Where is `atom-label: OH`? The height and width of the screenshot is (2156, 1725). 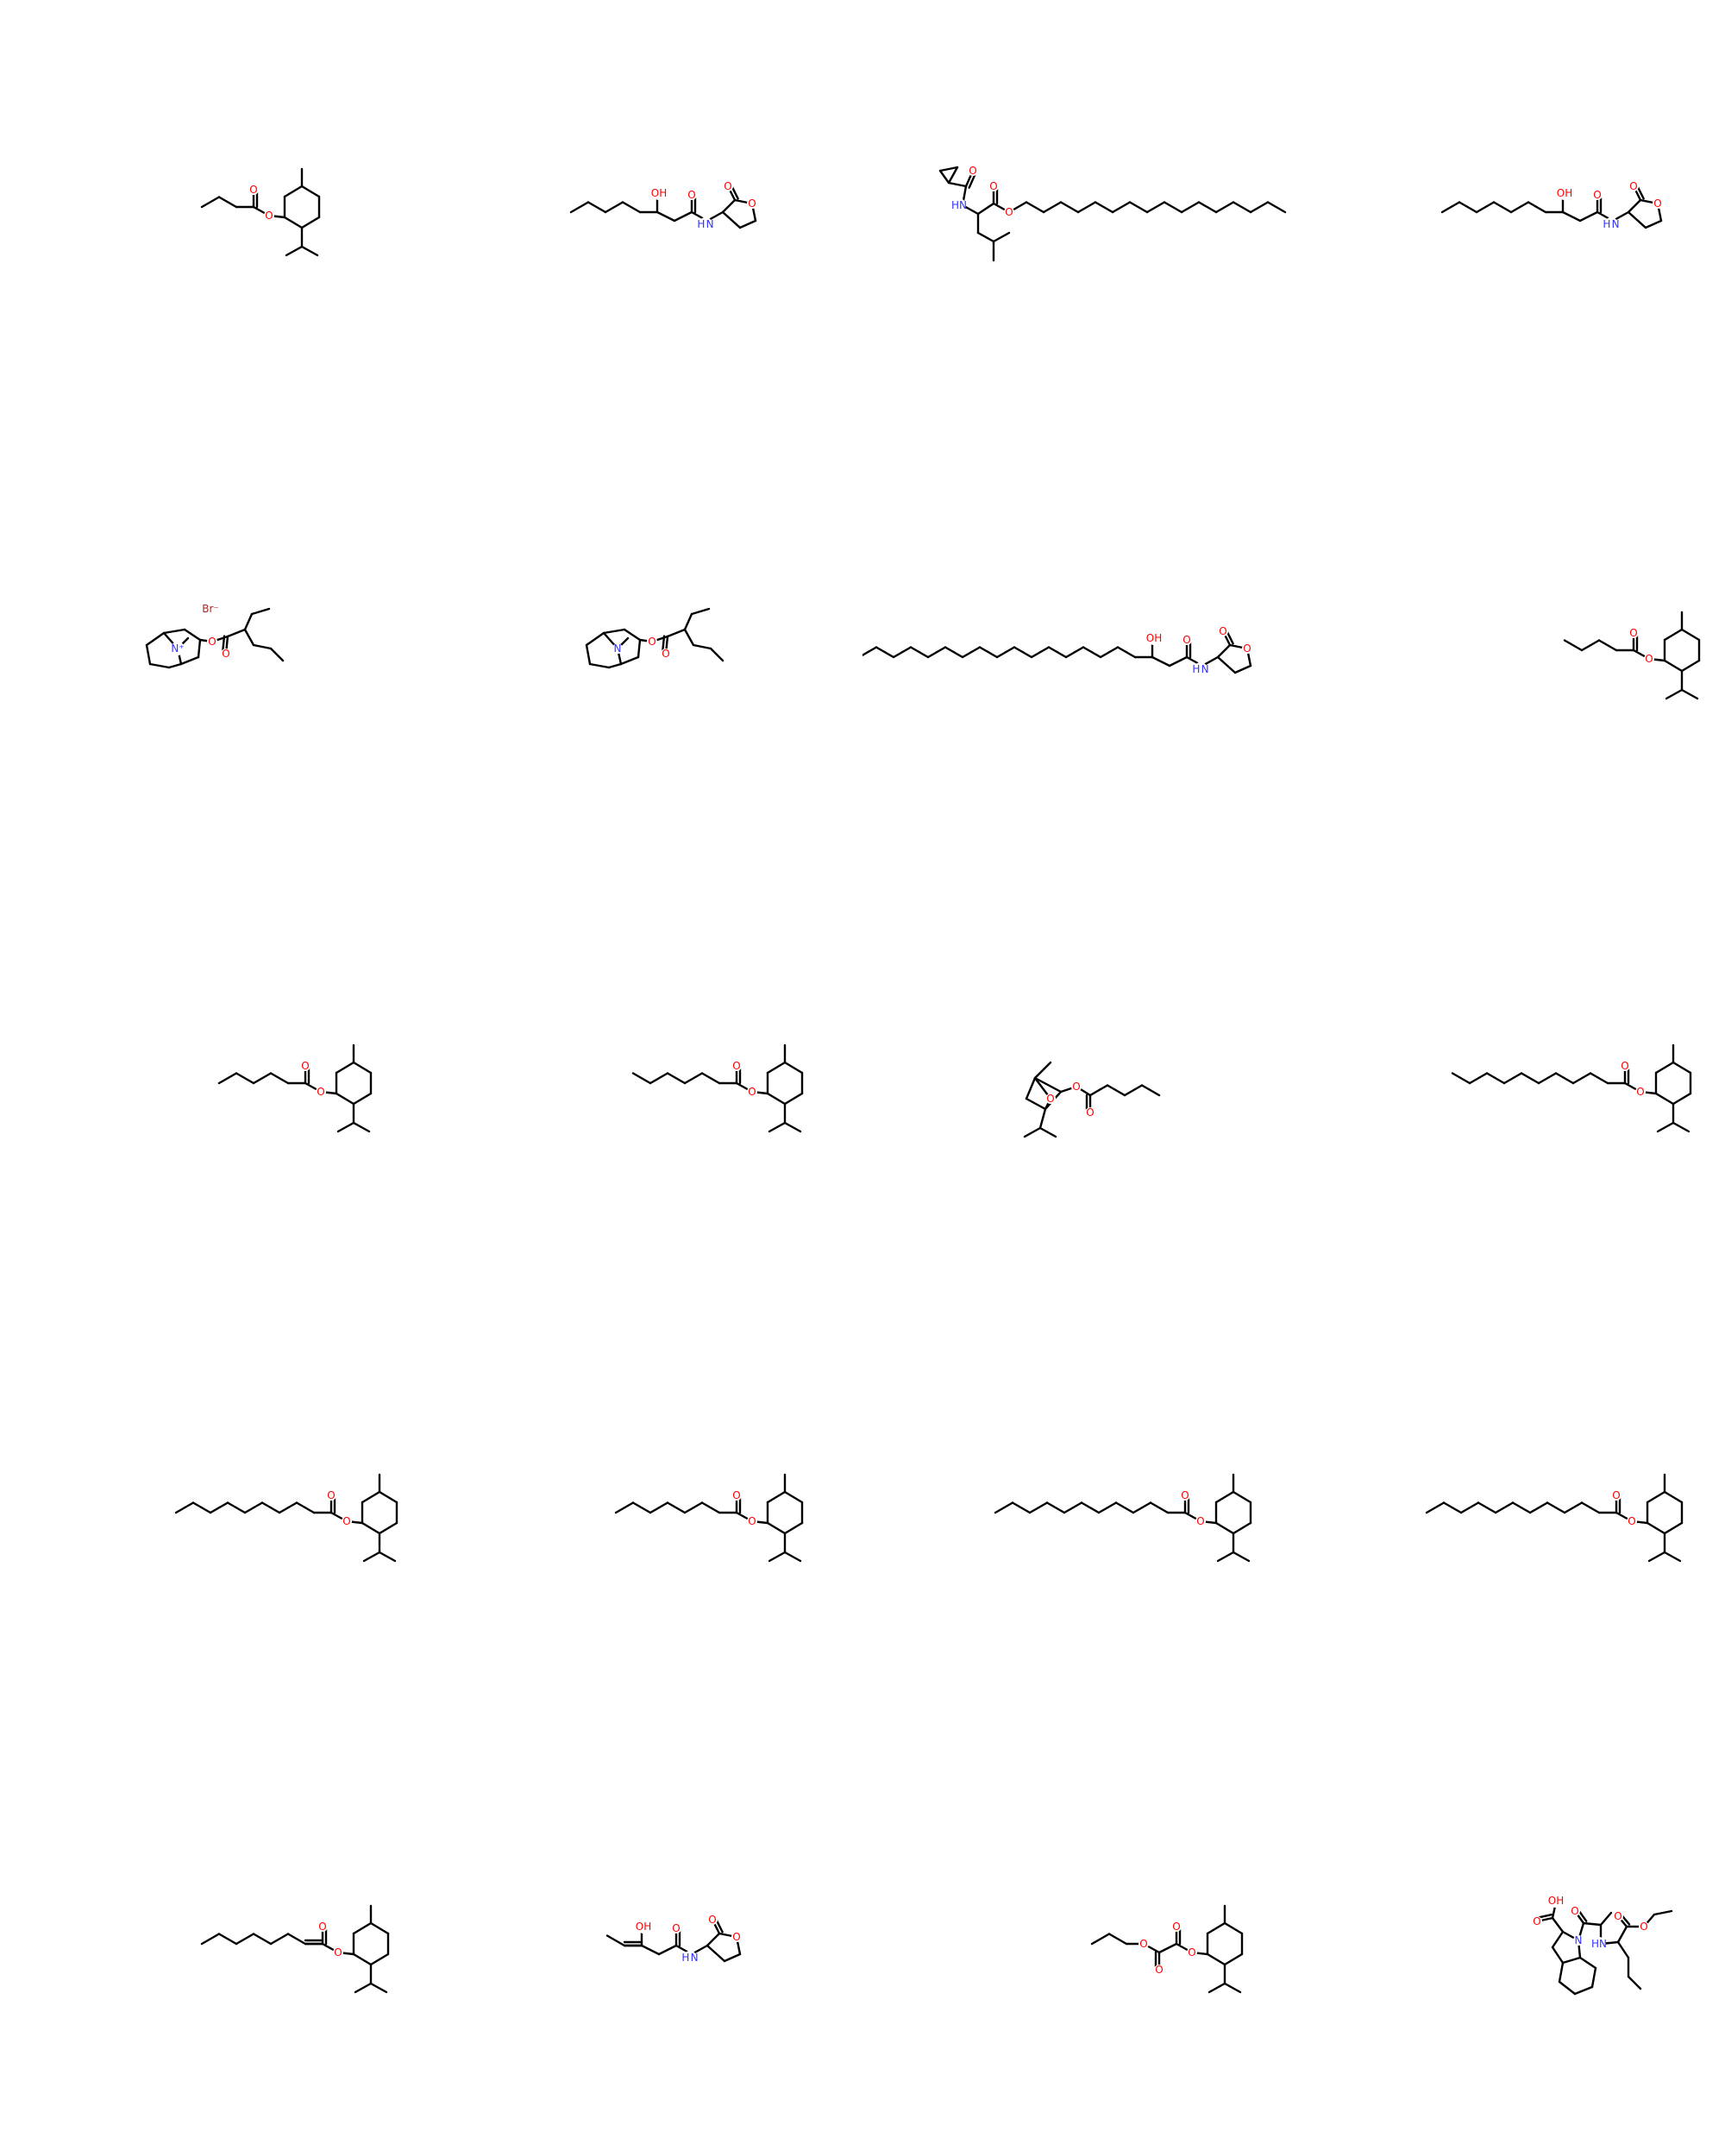
atom-label: OH is located at coordinates (1565, 193).